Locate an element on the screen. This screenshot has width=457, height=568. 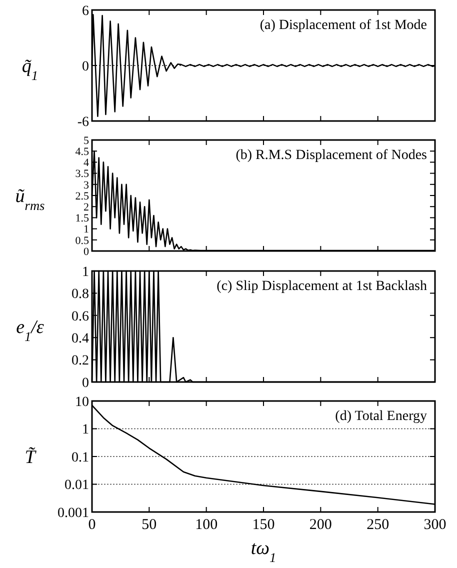
y-tick-label: 3.5 is located at coordinates (82, 174).